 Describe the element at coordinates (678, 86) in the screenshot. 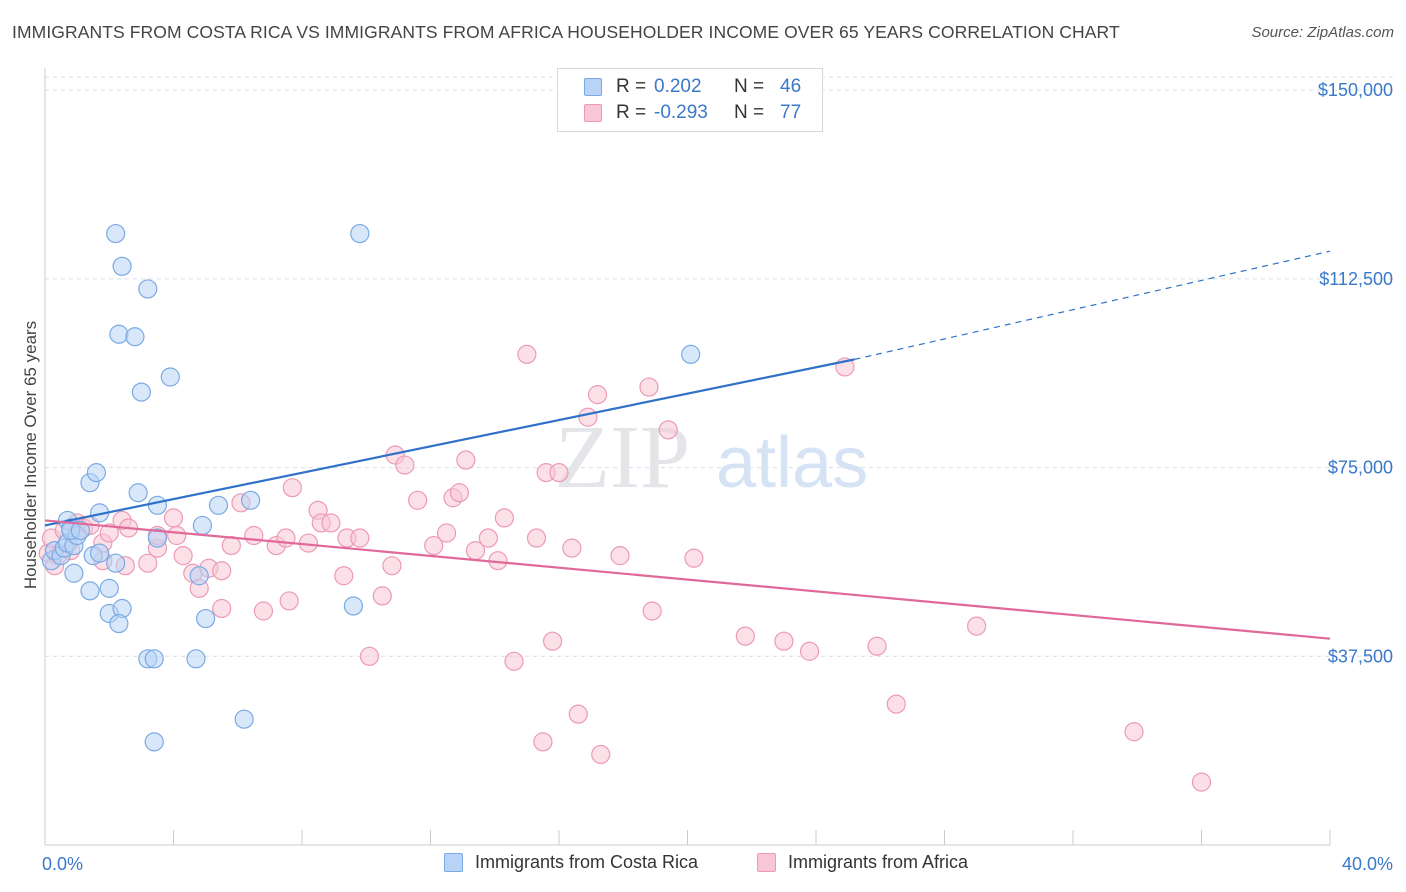

I see `legend-r-value: 0.202` at that location.